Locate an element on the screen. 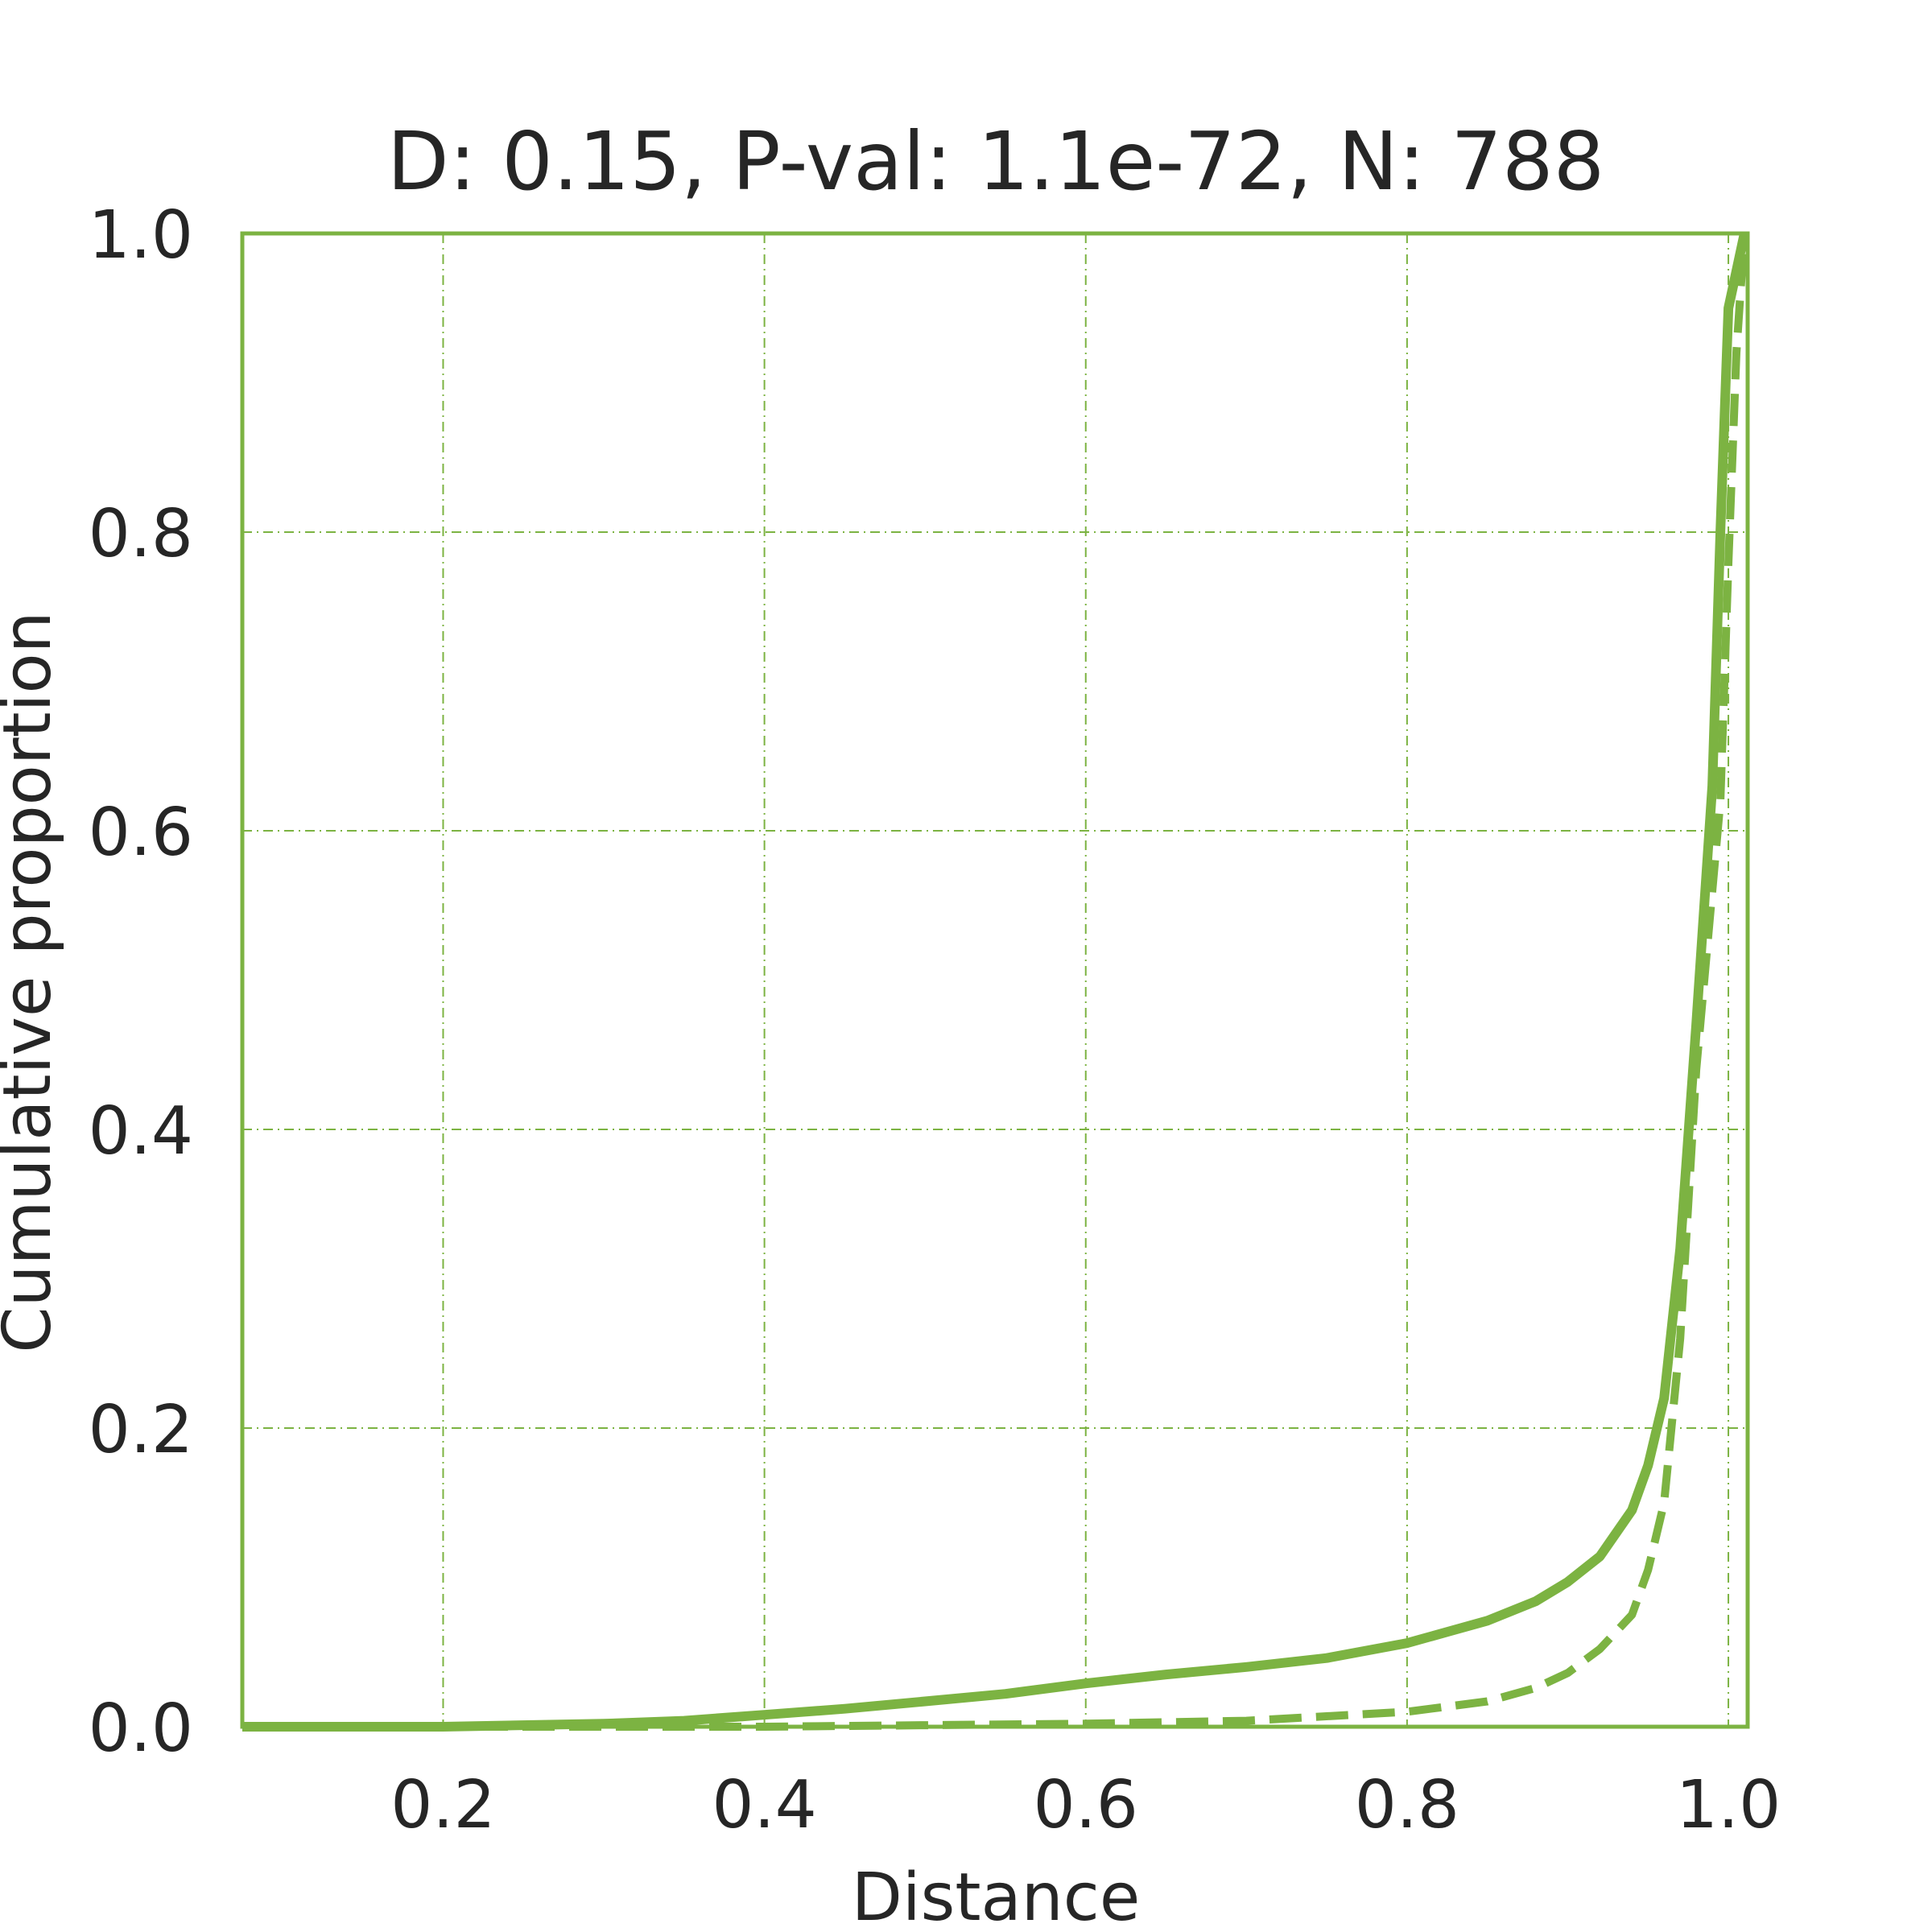  y-tick-label: 0.6 is located at coordinates (141, 833).